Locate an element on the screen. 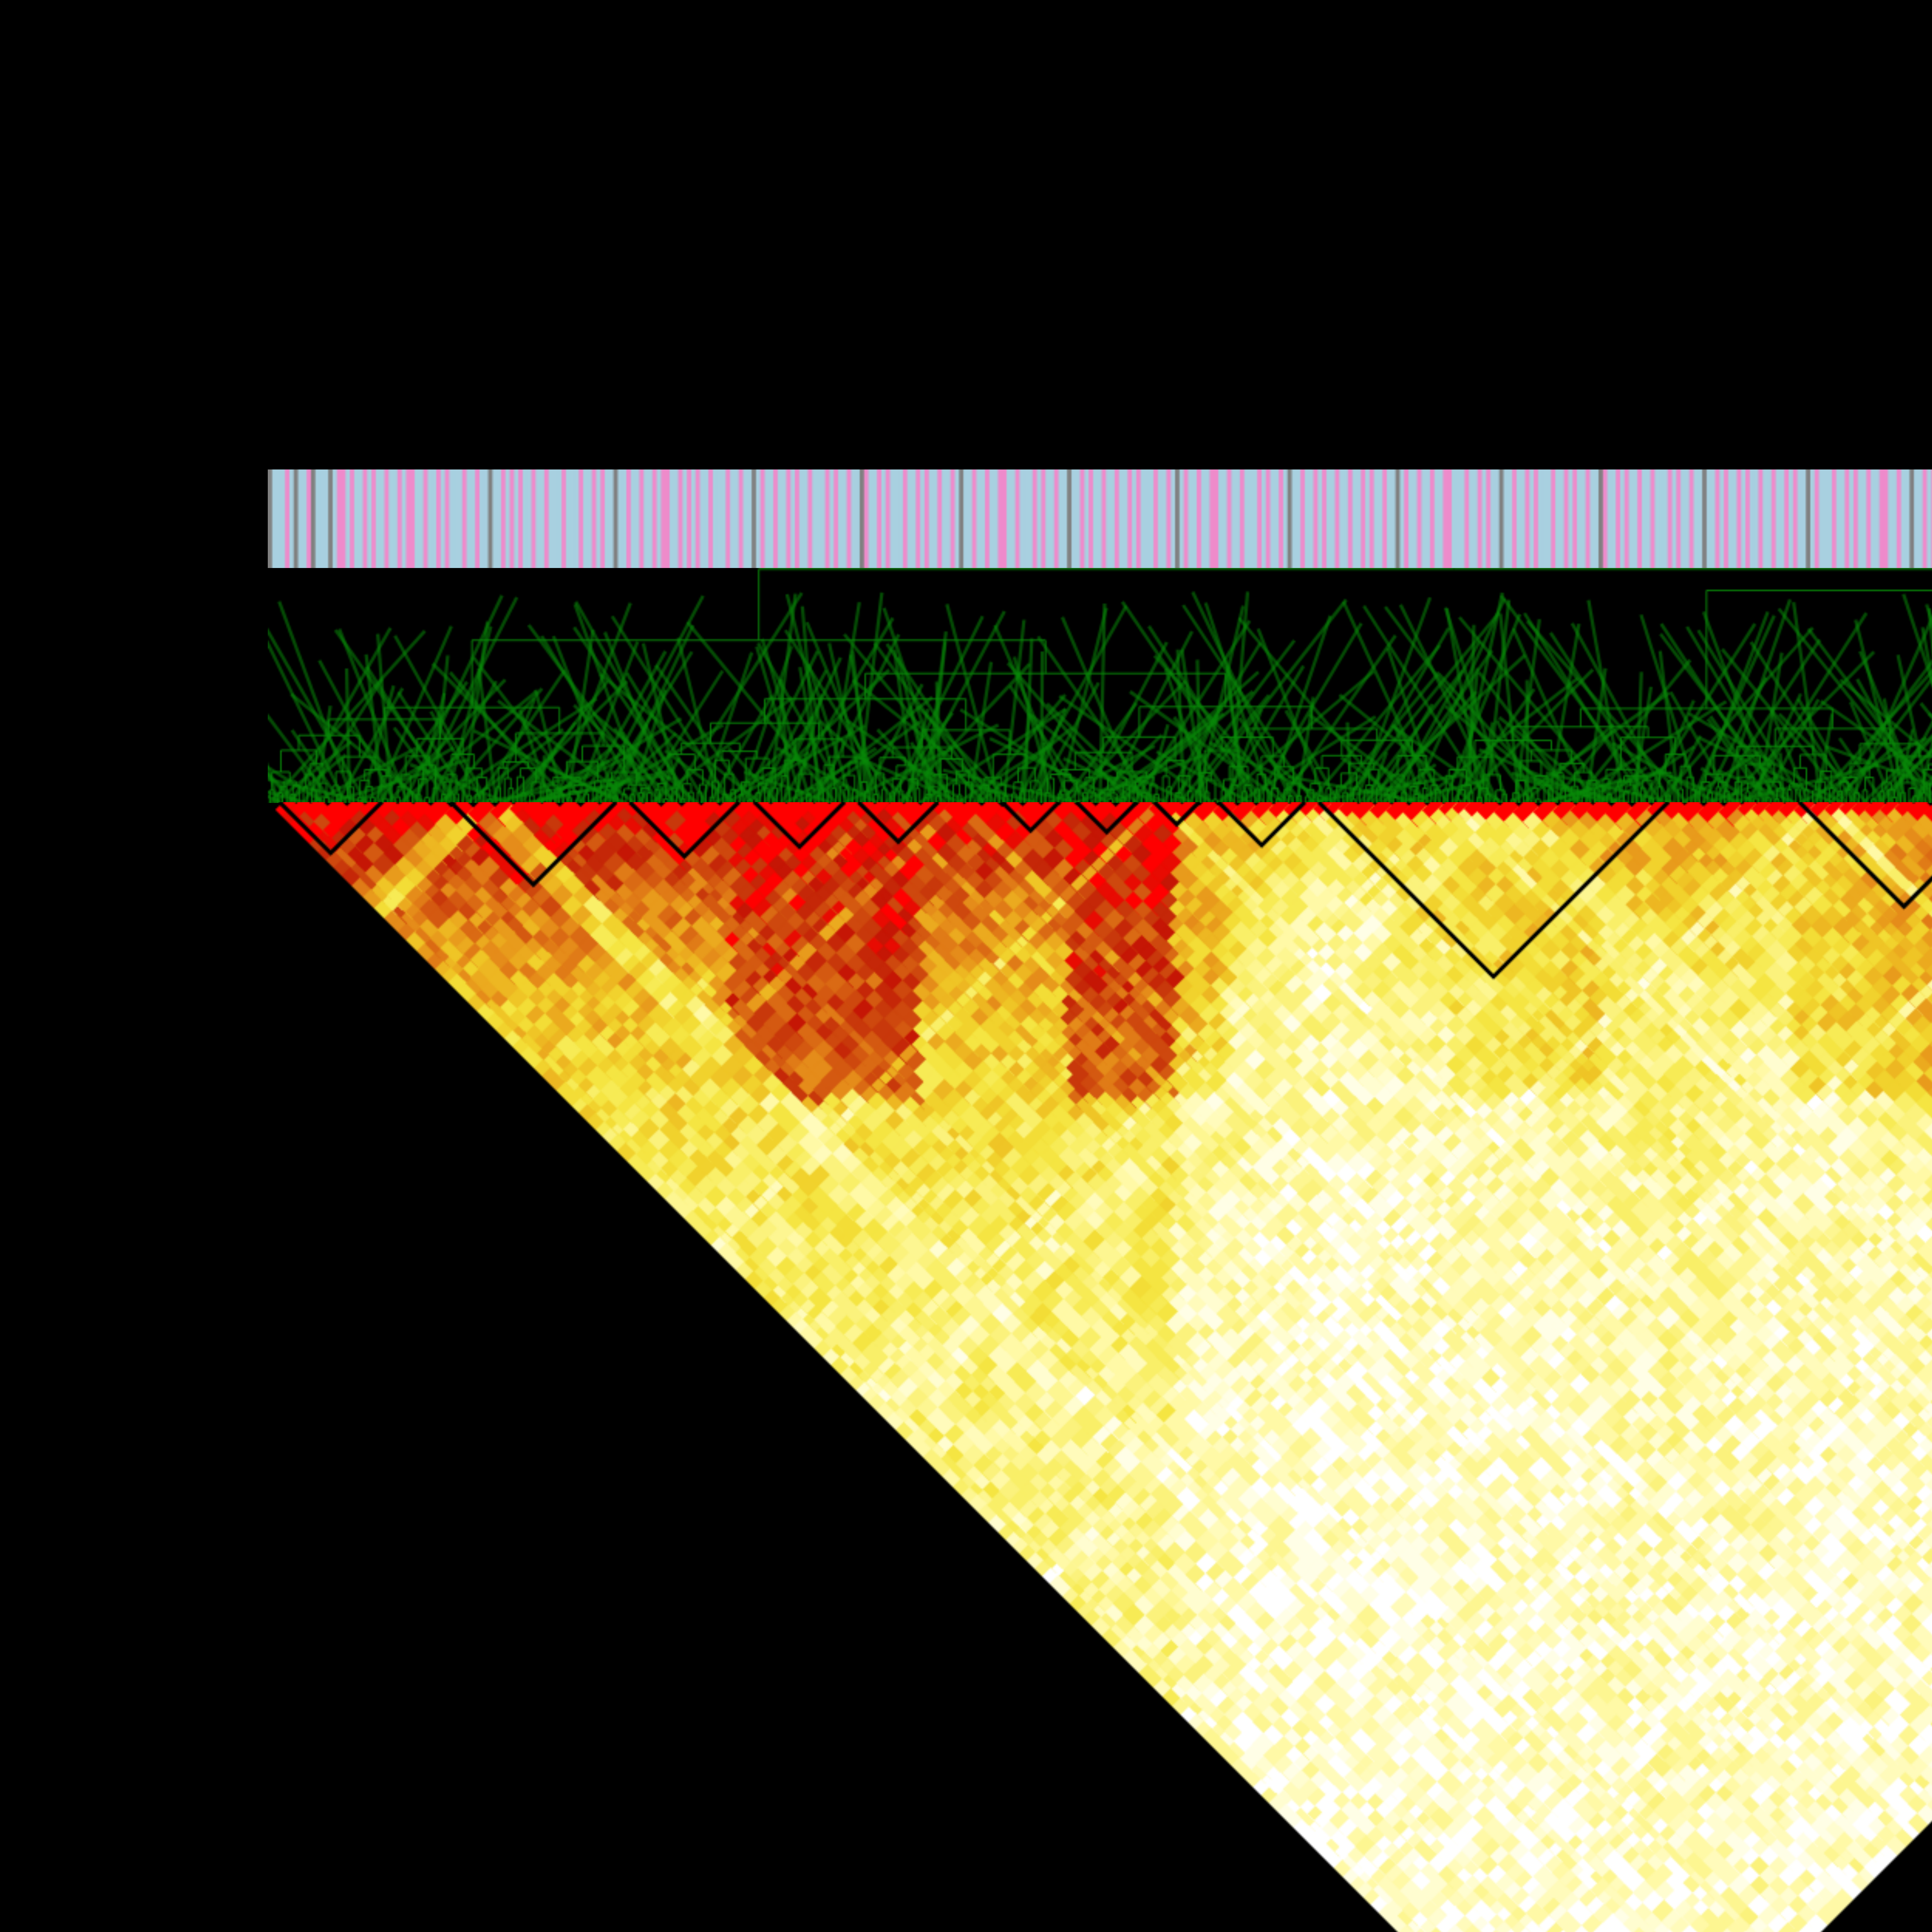 Image resolution: width=1932 pixels, height=1932 pixels. hierarchical-clustering-dendrogram is located at coordinates (1100, 685).